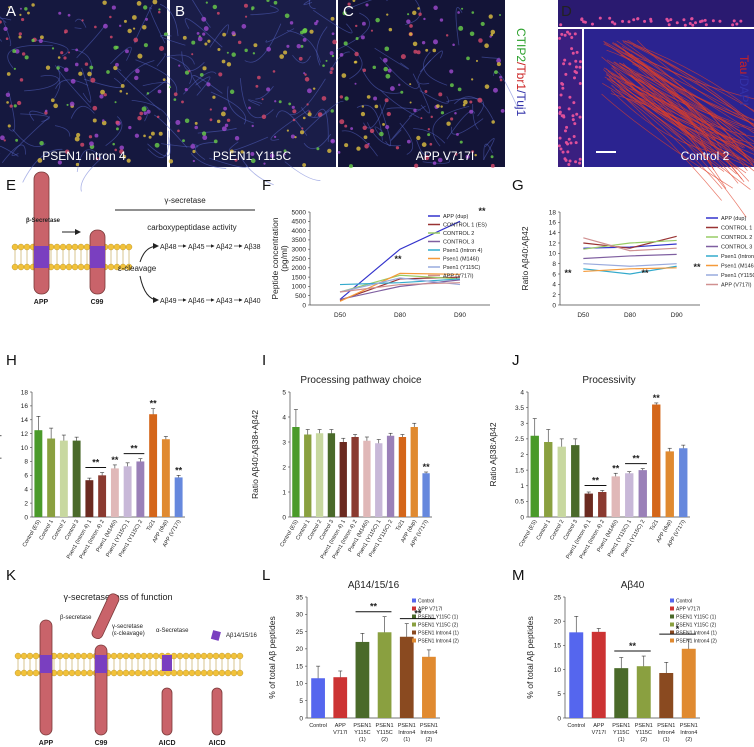  What do you see at coordinates (553, 243) in the screenshot?
I see `y-tick-label: 12` at bounding box center [553, 243].